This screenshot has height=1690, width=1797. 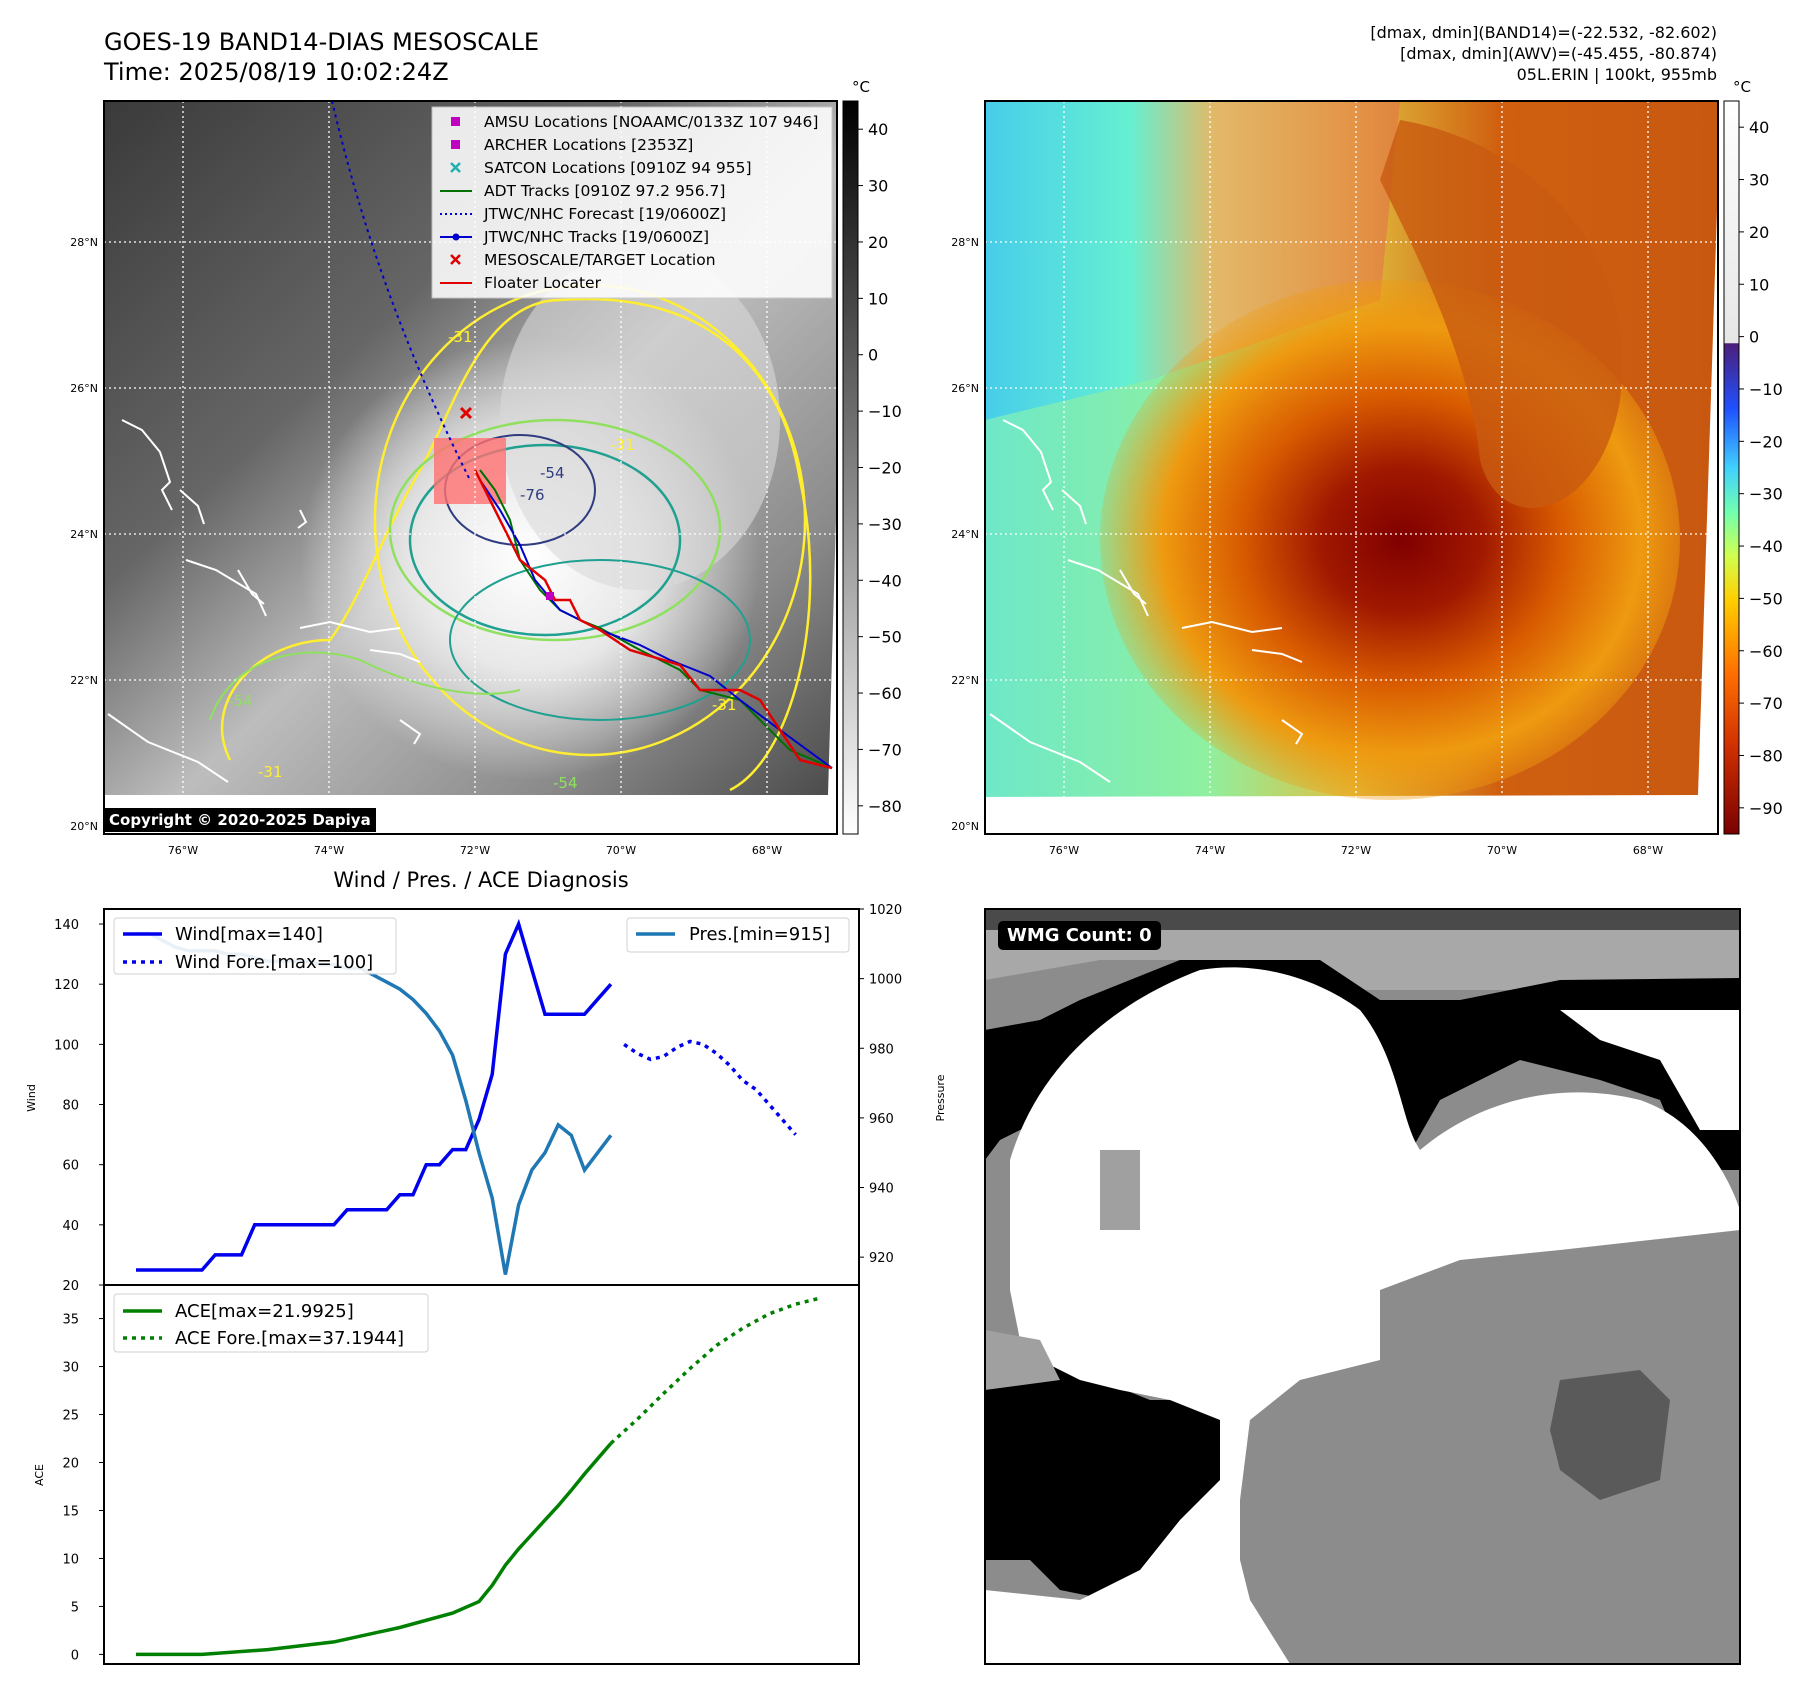 I want to click on ace-tick-label: 5, so click(x=75, y=1607).